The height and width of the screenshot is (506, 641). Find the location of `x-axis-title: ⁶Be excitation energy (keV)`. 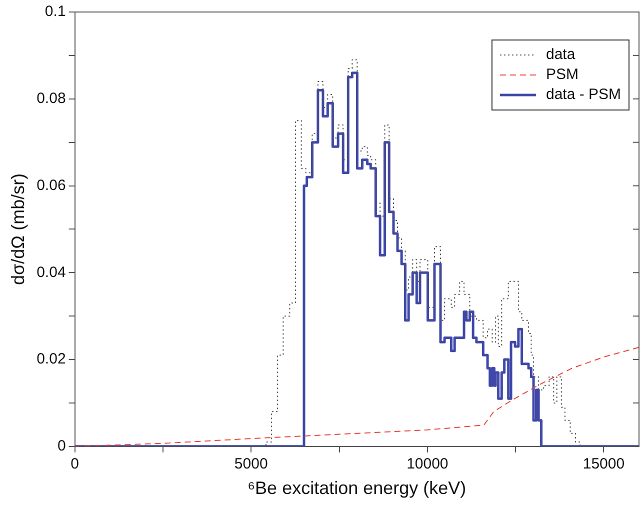

x-axis-title: ⁶Be excitation energy (keV) is located at coordinates (357, 488).